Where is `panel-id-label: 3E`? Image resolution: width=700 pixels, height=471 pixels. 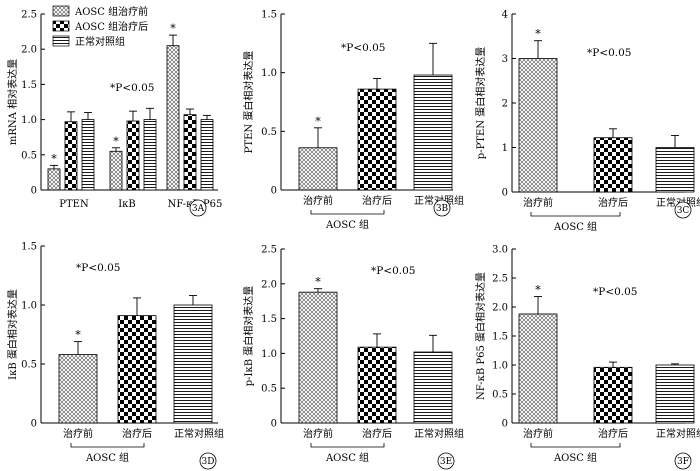 panel-id-label: 3E is located at coordinates (446, 462).